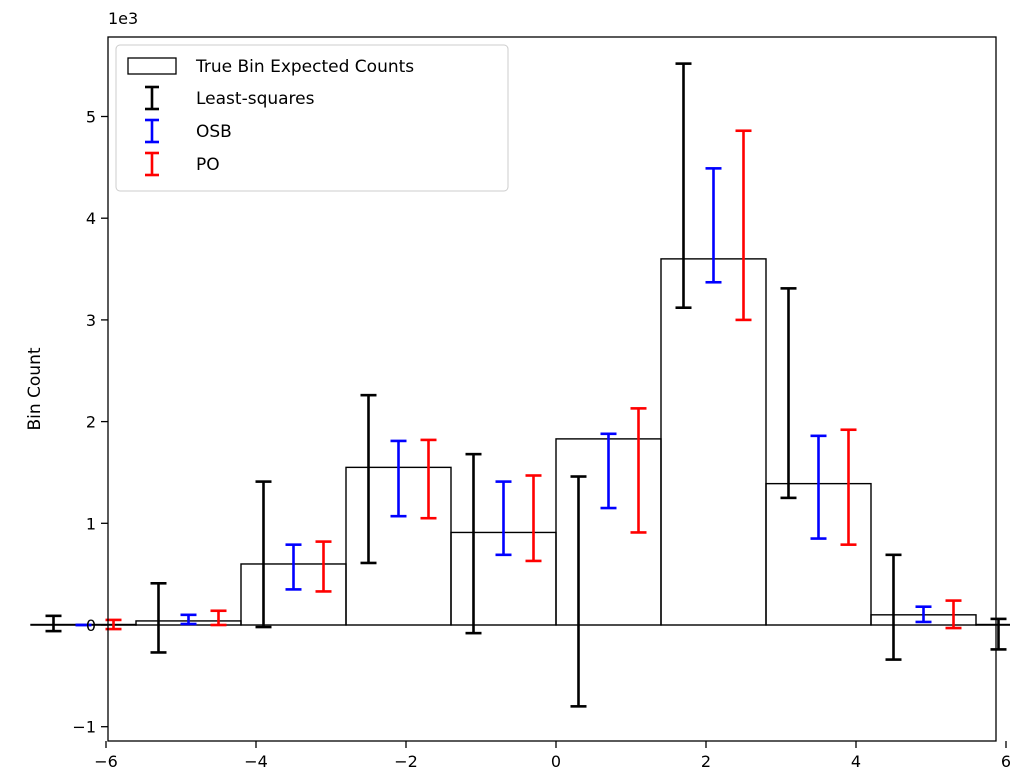 This screenshot has width=1010, height=776. I want to click on y-tick-label: 2, so click(91, 422).